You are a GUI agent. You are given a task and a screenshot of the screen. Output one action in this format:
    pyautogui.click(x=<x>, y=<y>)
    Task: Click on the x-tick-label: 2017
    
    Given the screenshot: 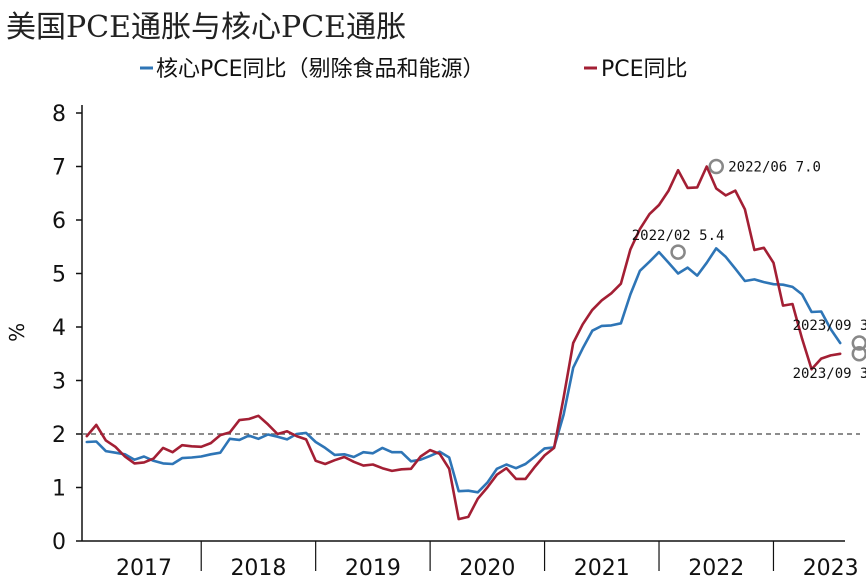 What is the action you would take?
    pyautogui.click(x=144, y=568)
    